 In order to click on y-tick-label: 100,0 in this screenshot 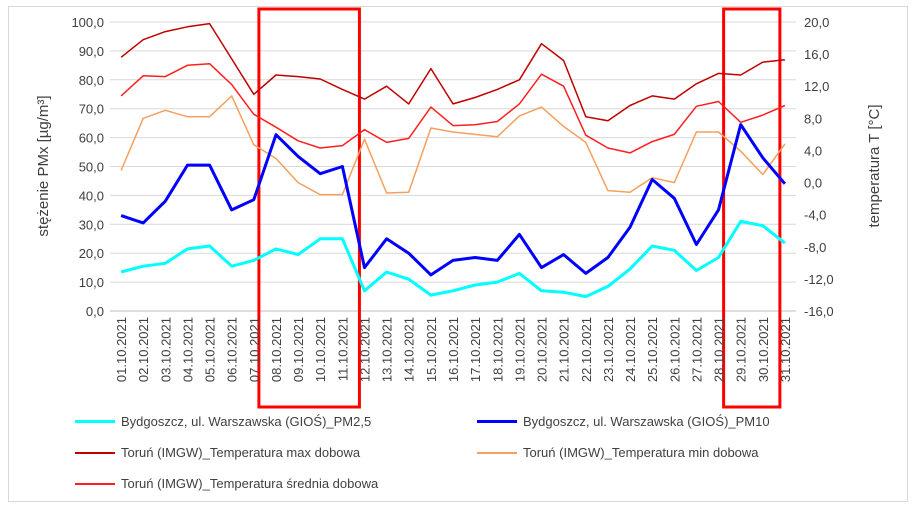, I will do `click(87, 22)`.